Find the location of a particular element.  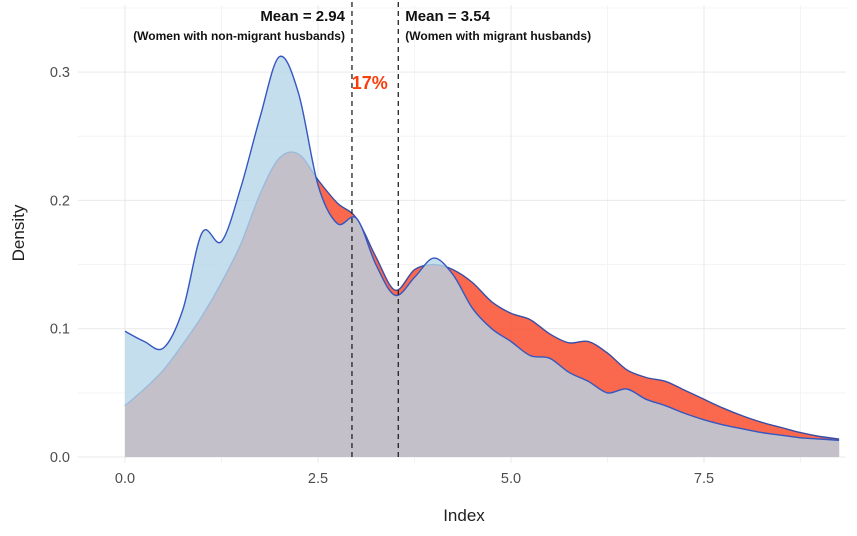

mean-sublabel-2: (Women with migrant husbands) is located at coordinates (498, 36).